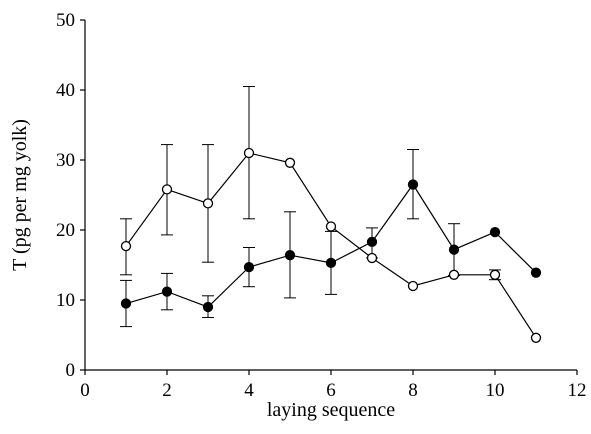  What do you see at coordinates (65, 20) in the screenshot?
I see `y-tick-label: 50` at bounding box center [65, 20].